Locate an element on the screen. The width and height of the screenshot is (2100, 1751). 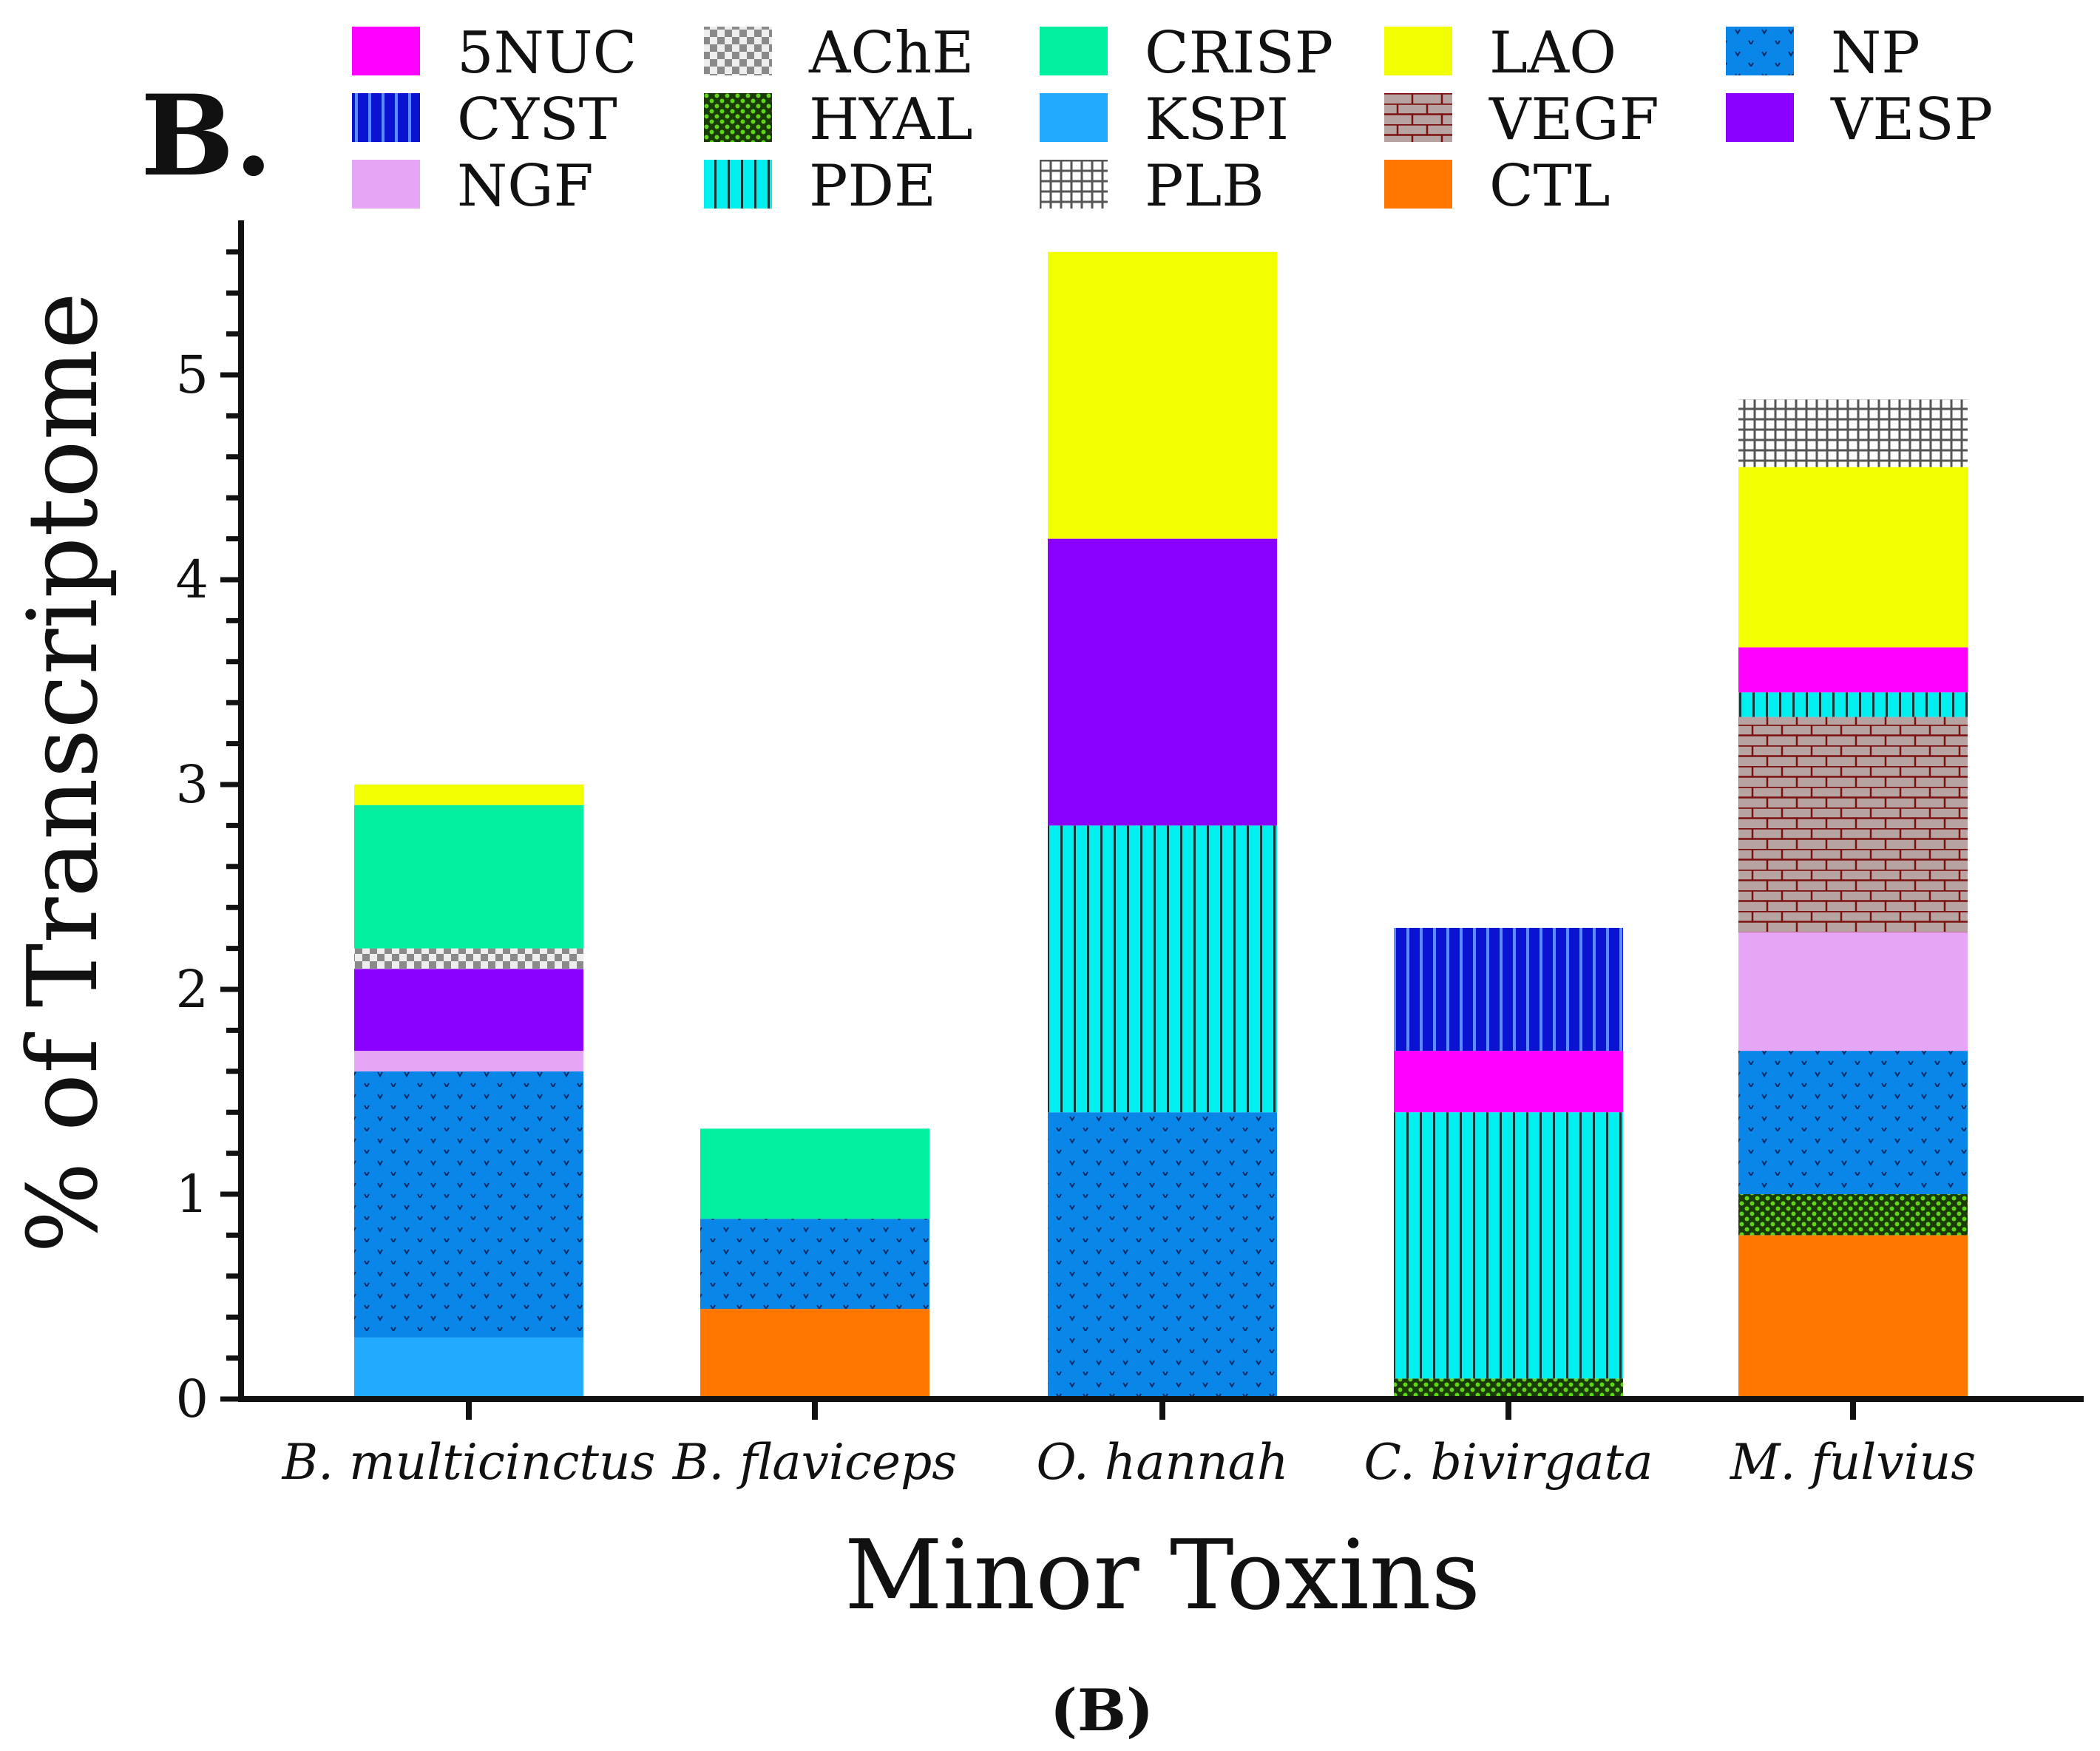
caption-letter: B is located at coordinates (1102, 1710).